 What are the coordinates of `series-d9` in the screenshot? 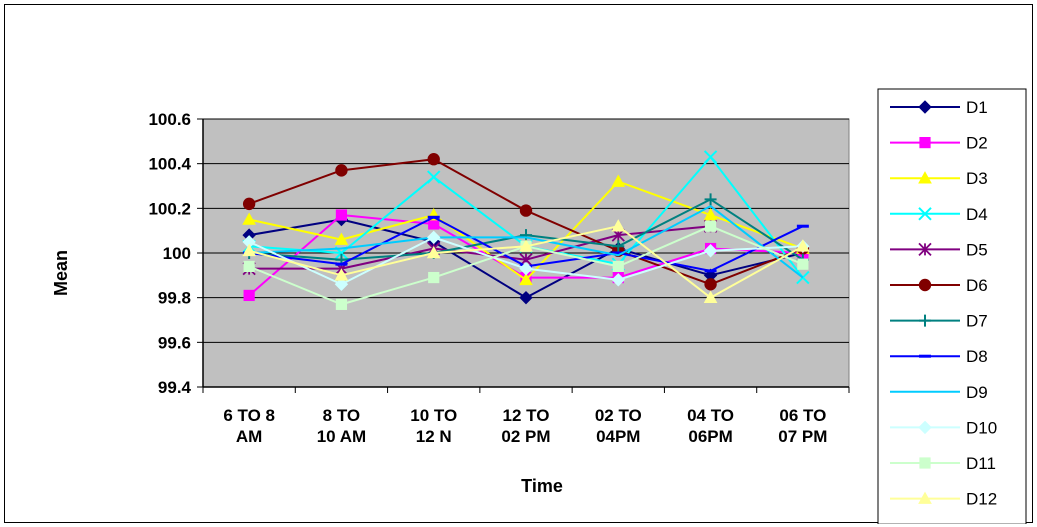 It's located at (526, 242).